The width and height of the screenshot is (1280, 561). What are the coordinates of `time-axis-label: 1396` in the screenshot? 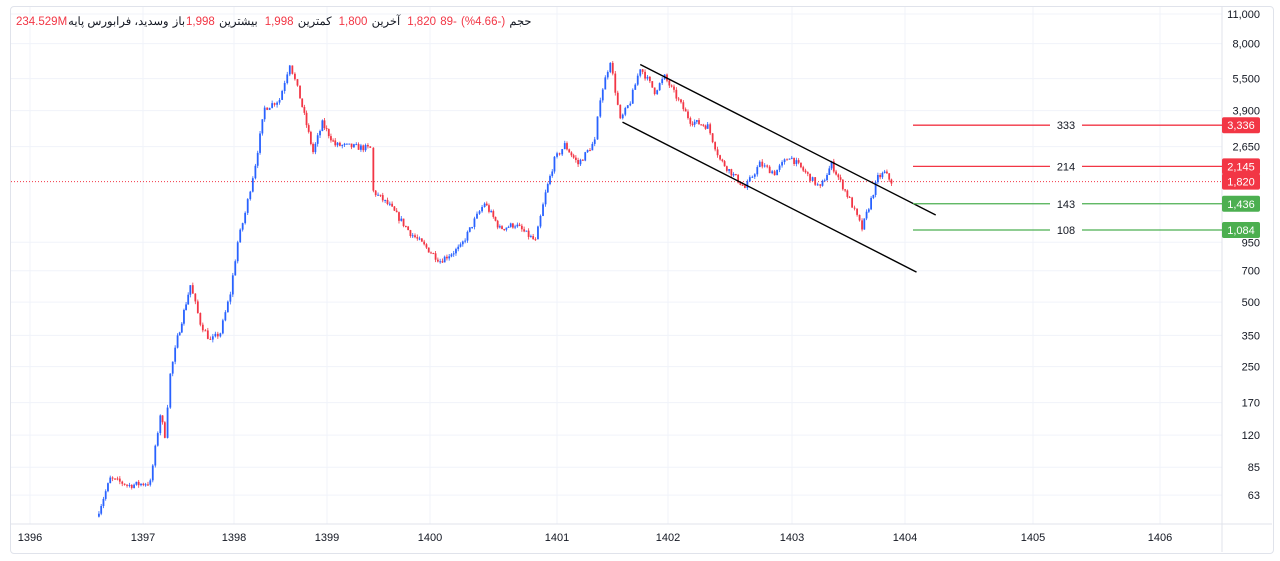 It's located at (30, 538).